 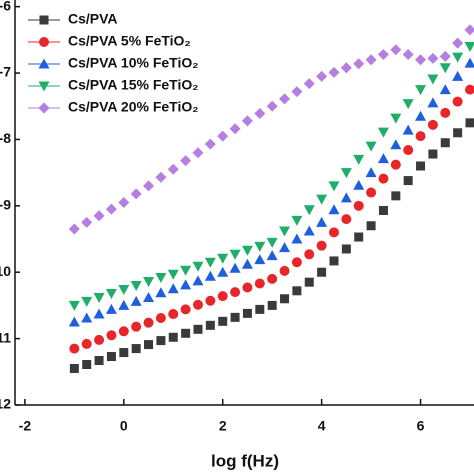 What do you see at coordinates (133, 63) in the screenshot?
I see `legend-label: Cs/PVA 10% FeTiO₂` at bounding box center [133, 63].